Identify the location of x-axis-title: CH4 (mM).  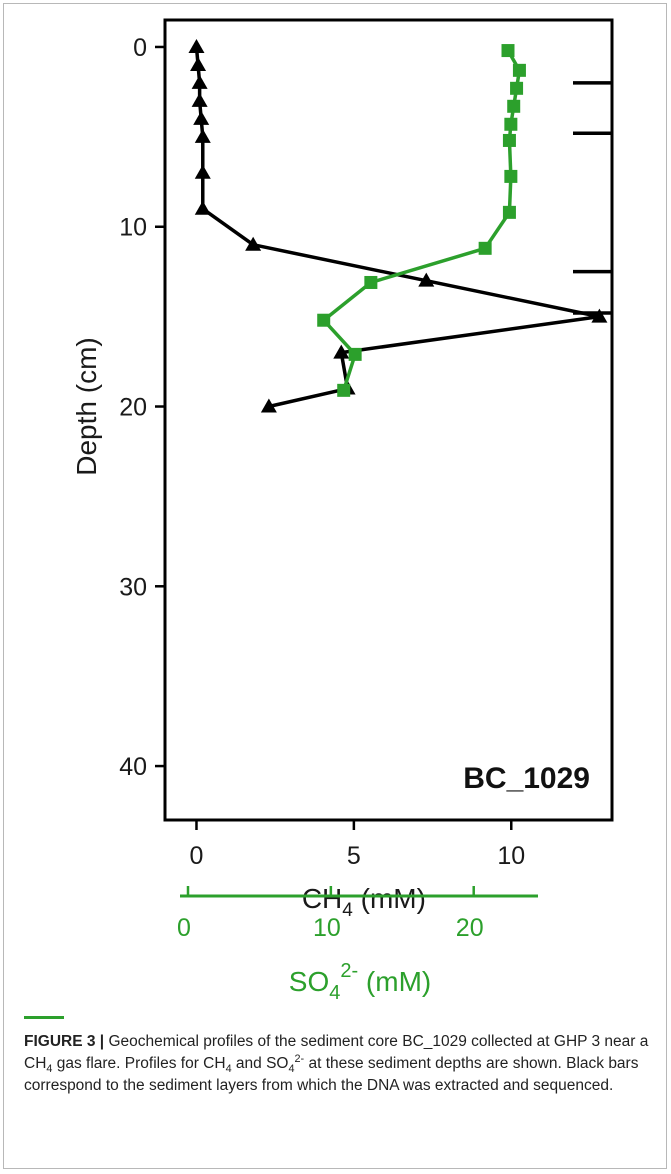
(364, 902).